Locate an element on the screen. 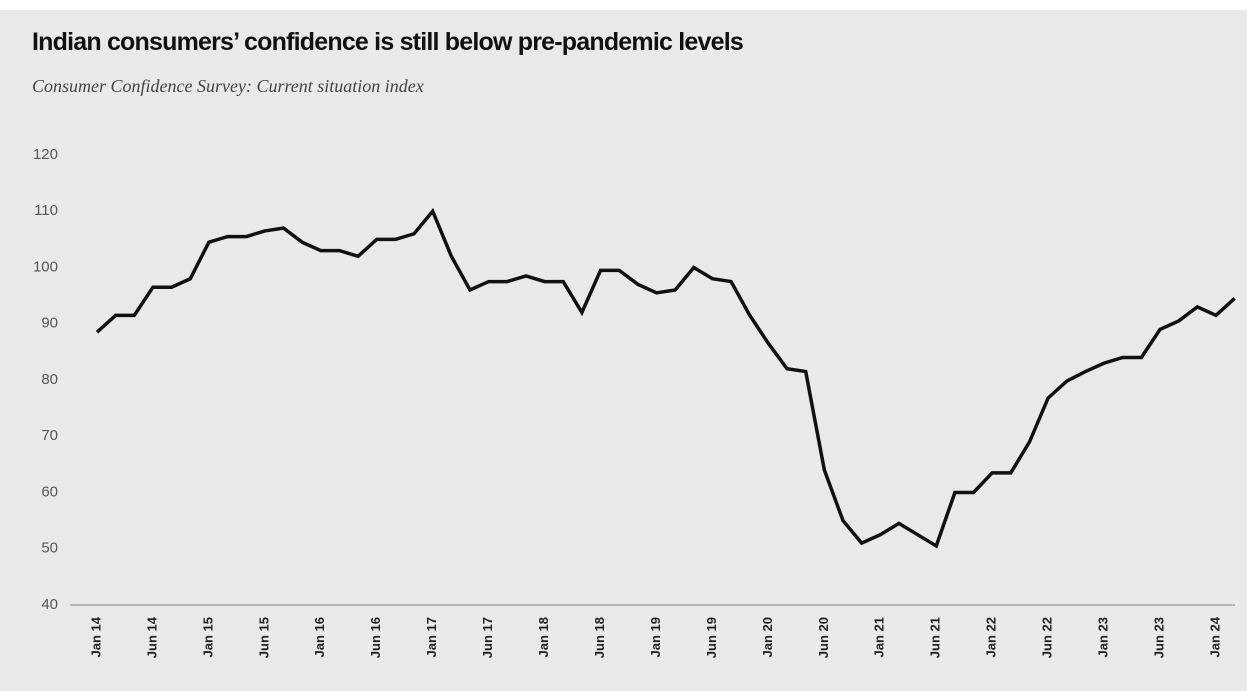 Image resolution: width=1247 pixels, height=691 pixels. y-tick-label: 60 is located at coordinates (49, 491).